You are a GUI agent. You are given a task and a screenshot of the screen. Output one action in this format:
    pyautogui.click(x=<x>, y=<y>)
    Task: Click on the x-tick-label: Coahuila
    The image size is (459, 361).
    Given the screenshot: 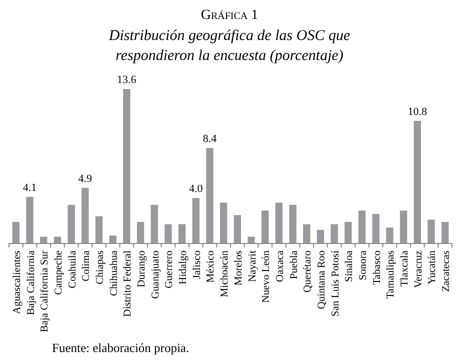 What is the action you would take?
    pyautogui.click(x=72, y=269)
    